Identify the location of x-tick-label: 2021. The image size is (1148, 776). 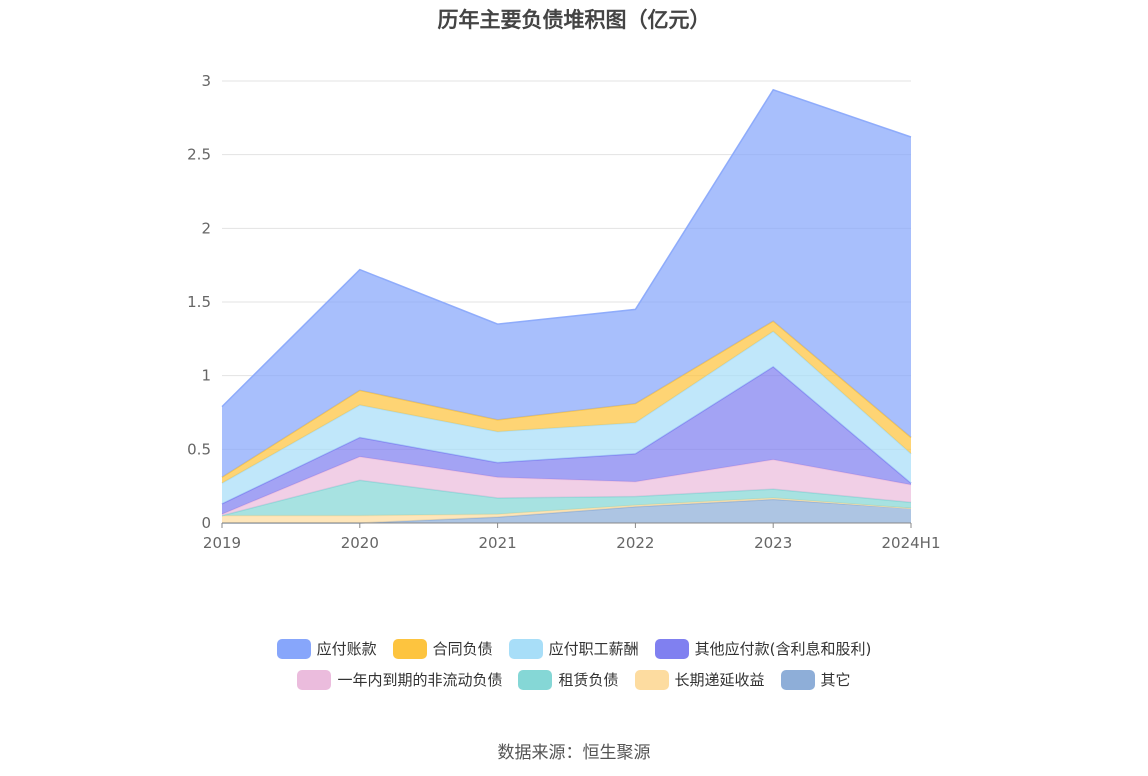
(498, 543).